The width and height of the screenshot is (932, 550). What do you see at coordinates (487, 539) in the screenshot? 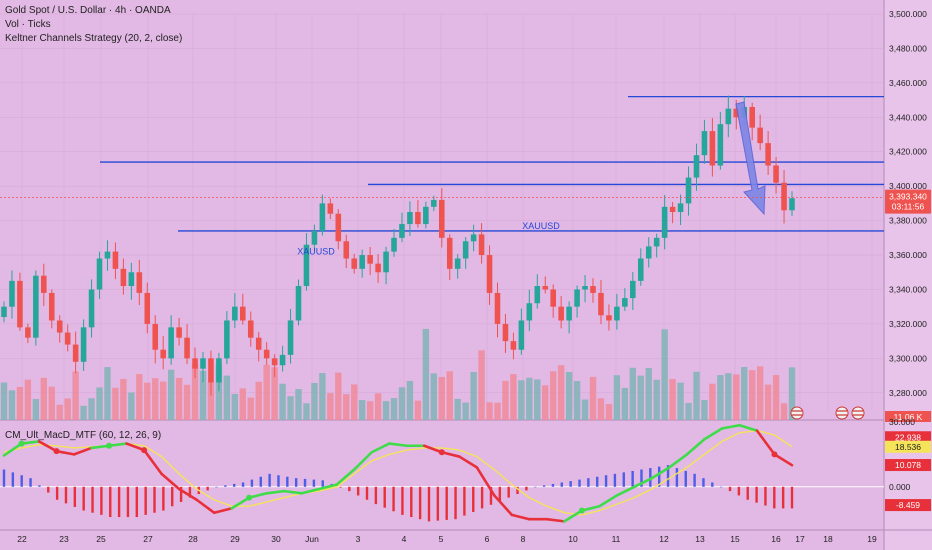
I see `date-tick-label: 6` at bounding box center [487, 539].